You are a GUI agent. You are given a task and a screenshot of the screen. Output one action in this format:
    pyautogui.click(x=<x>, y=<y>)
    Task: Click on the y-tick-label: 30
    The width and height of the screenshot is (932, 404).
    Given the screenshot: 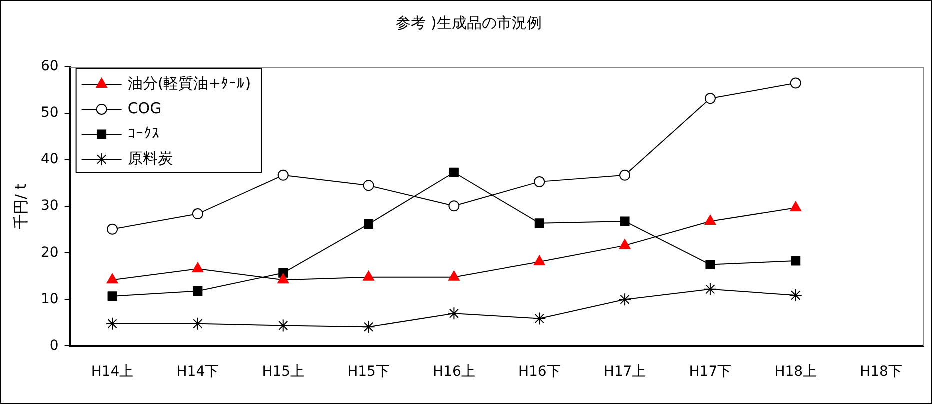 What is the action you would take?
    pyautogui.click(x=49, y=206)
    